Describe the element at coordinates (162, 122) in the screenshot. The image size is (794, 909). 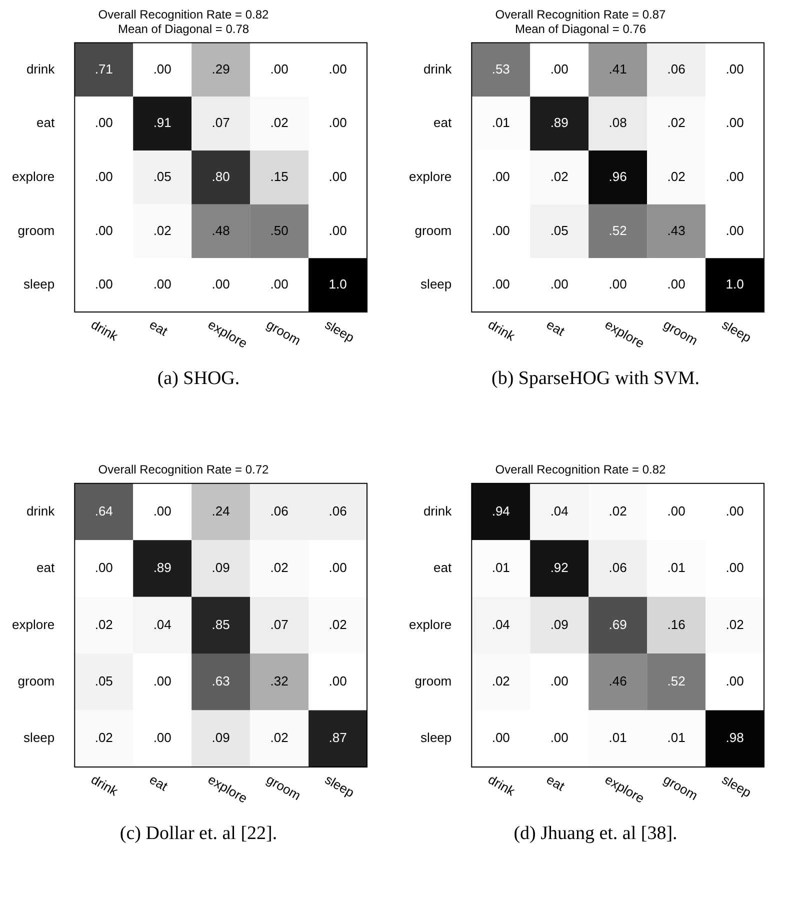
I see `data-label: .91` at that location.